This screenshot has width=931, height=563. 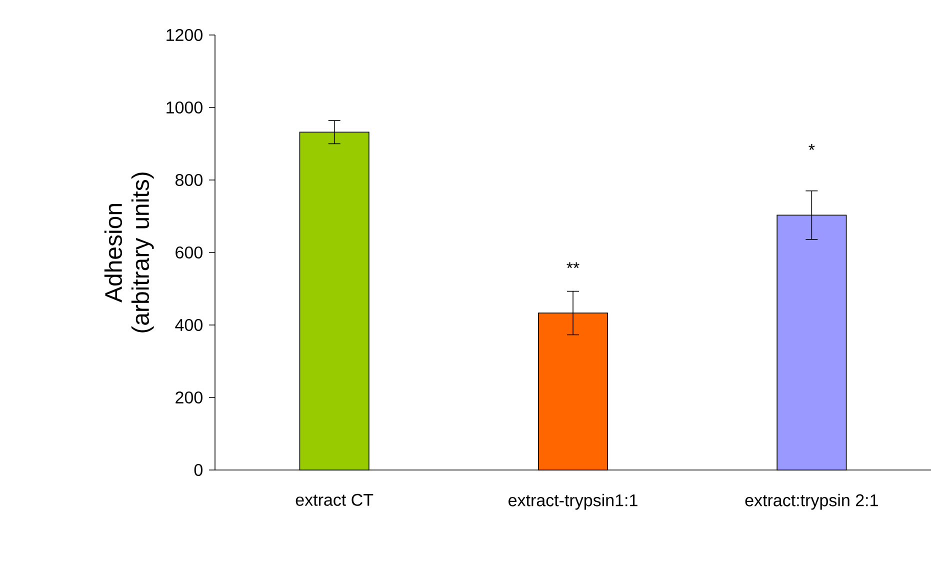 What do you see at coordinates (189, 252) in the screenshot?
I see `y-tick-label: 600` at bounding box center [189, 252].